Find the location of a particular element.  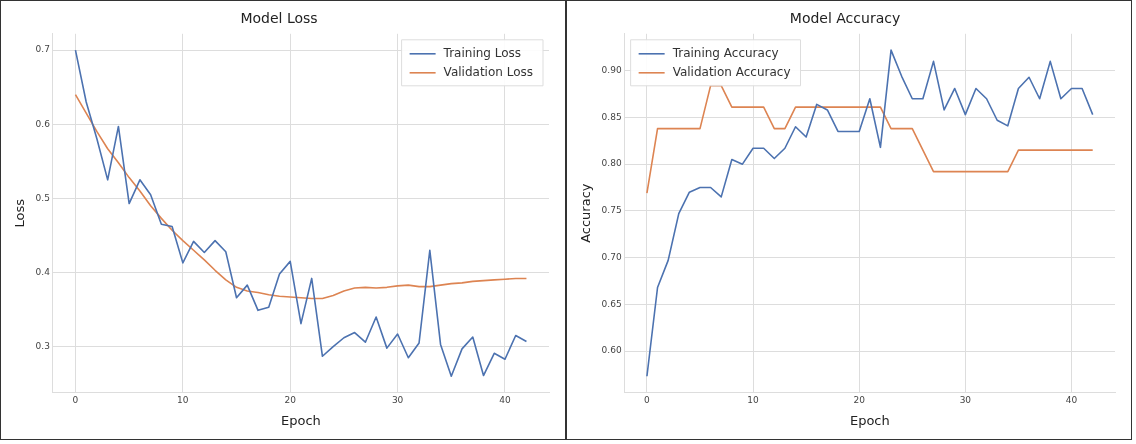

y-tick-label: 0.4 is located at coordinates (43, 271).